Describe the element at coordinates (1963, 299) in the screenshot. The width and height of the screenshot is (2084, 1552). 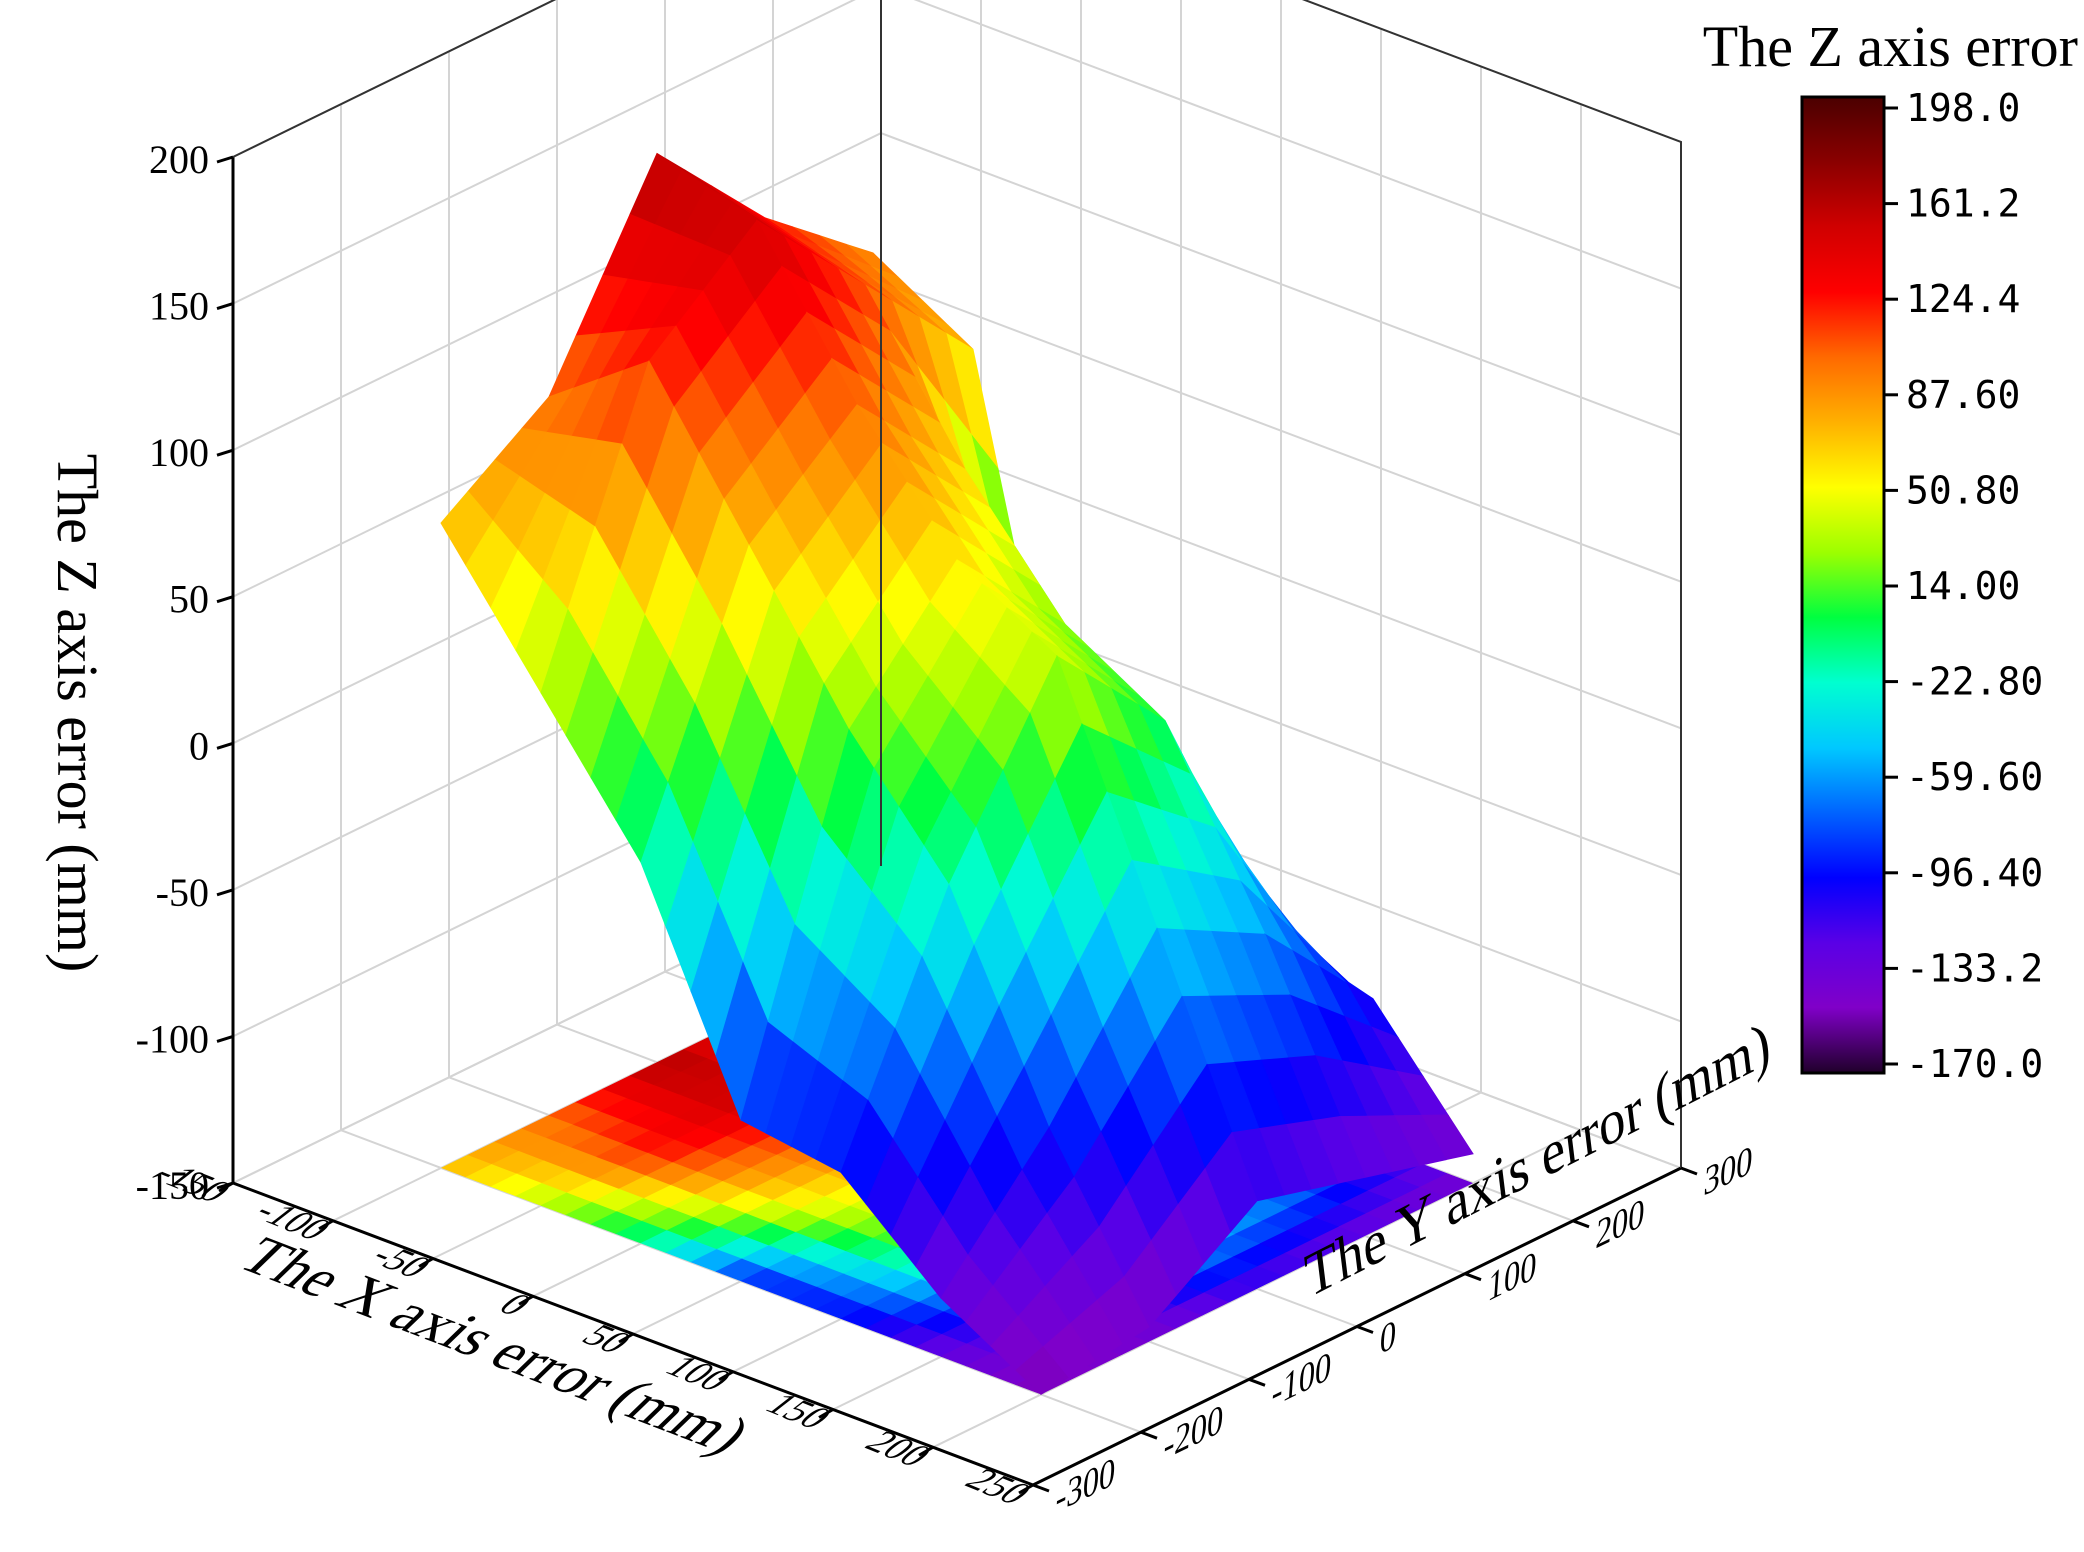
I see `colorbar-tick-label: 124.4` at that location.